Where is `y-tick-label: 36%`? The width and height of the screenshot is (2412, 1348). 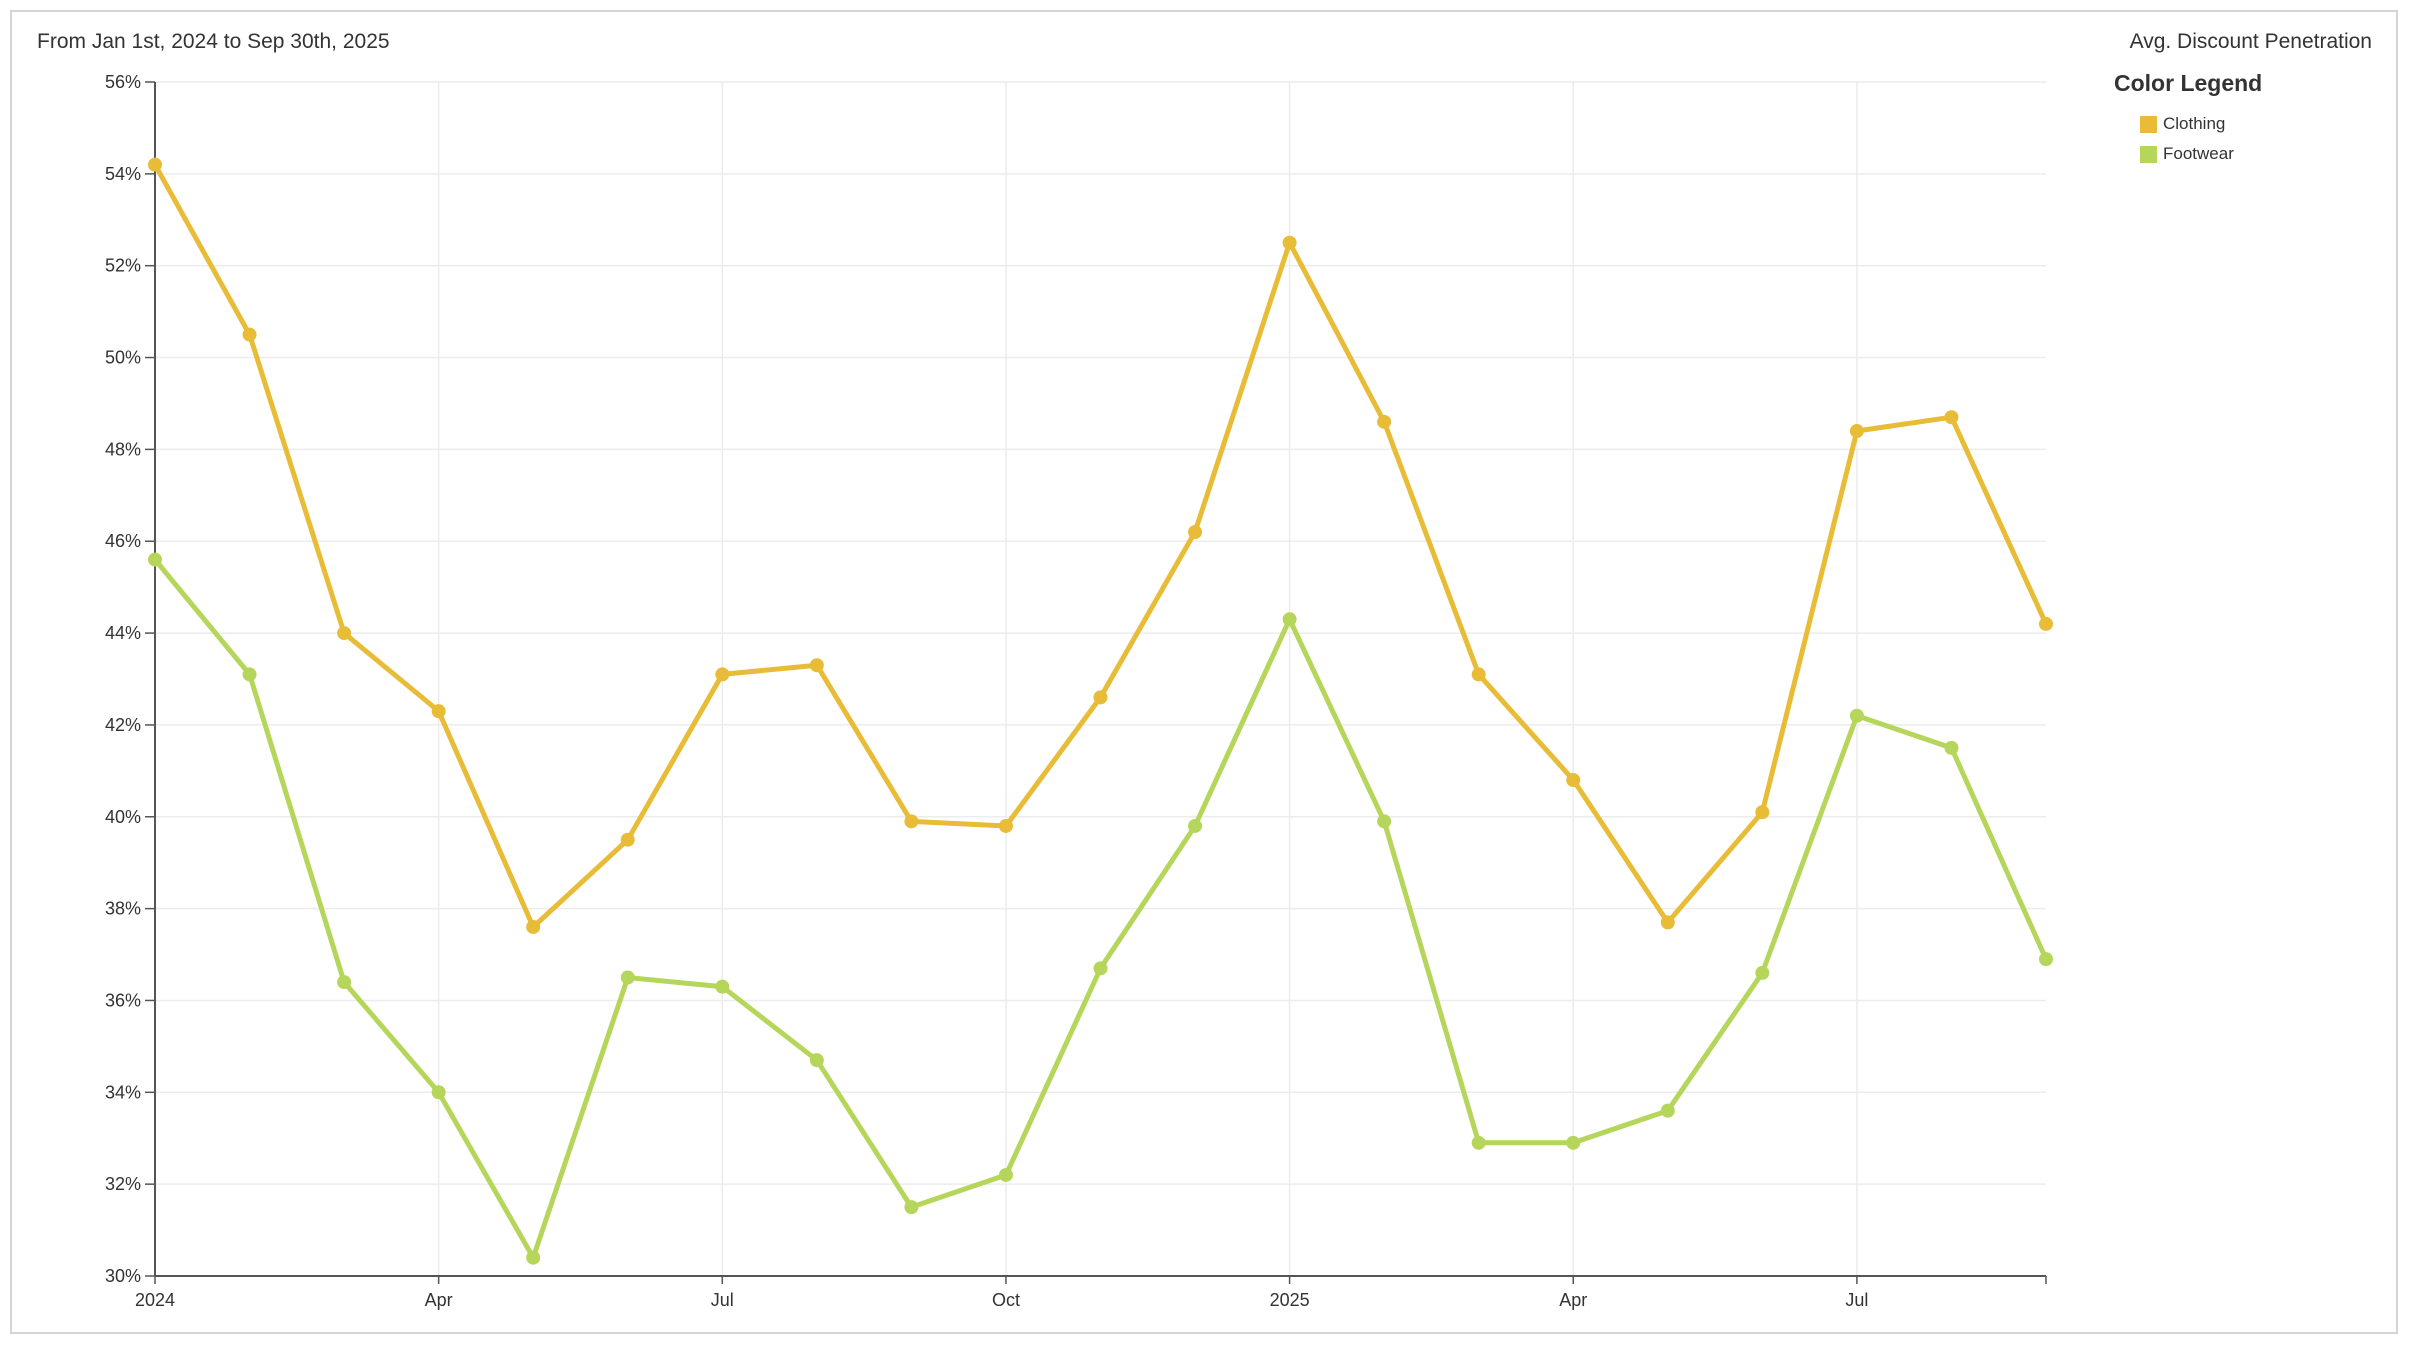 y-tick-label: 36% is located at coordinates (123, 1000).